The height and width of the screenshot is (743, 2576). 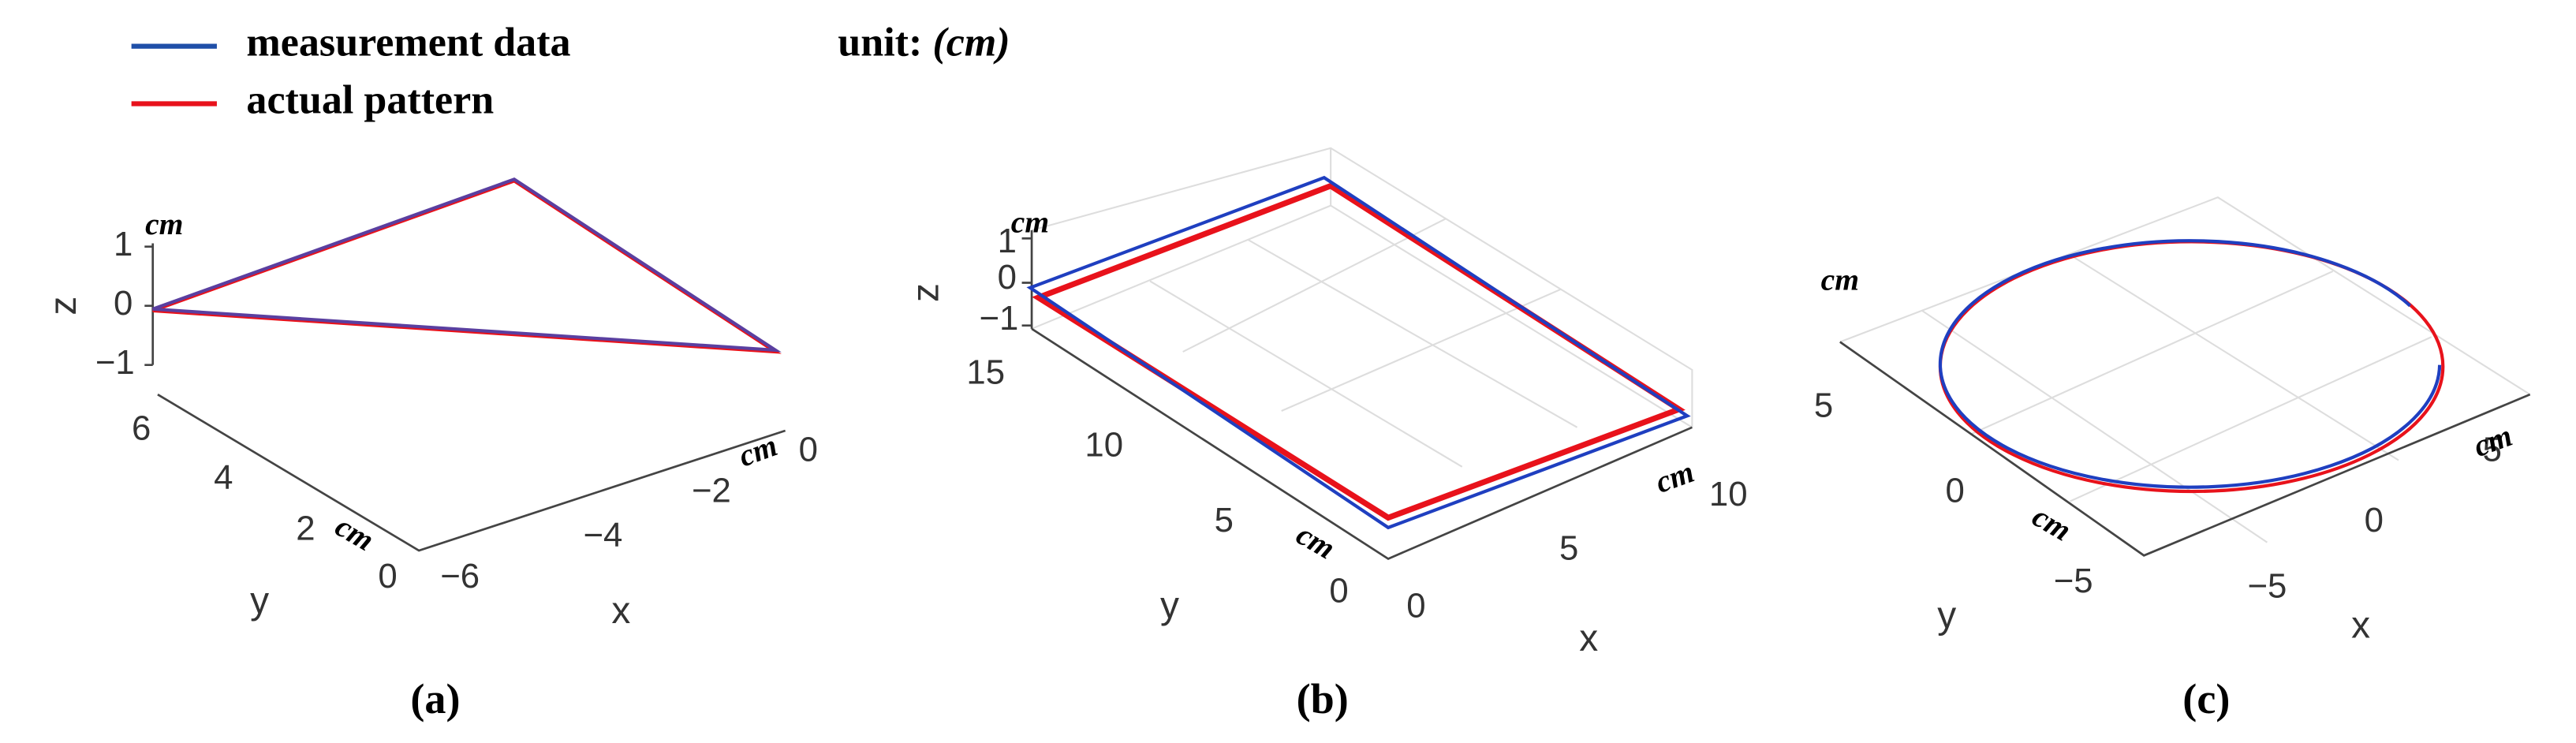 What do you see at coordinates (2206, 698) in the screenshot?
I see `caption: (c)` at bounding box center [2206, 698].